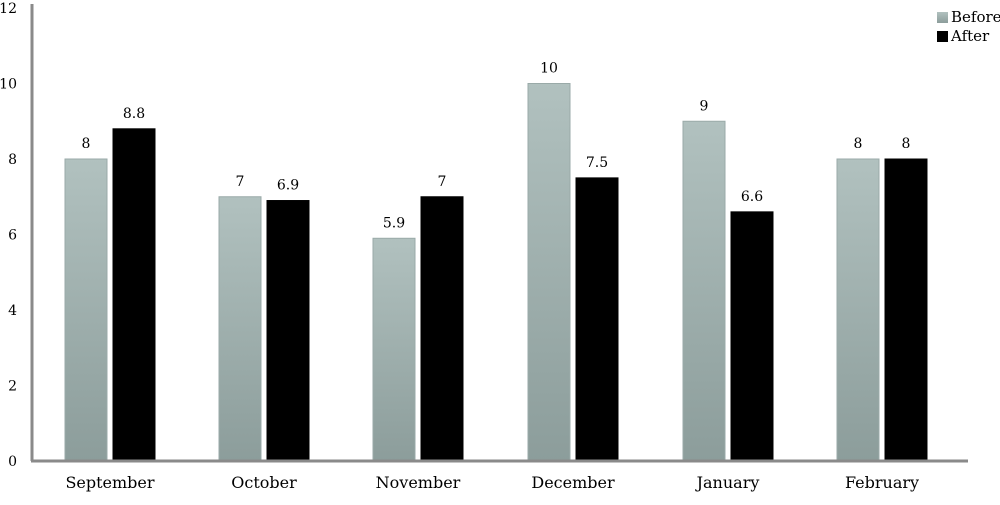 The image size is (1000, 505). I want to click on bar-after-january, so click(752, 336).